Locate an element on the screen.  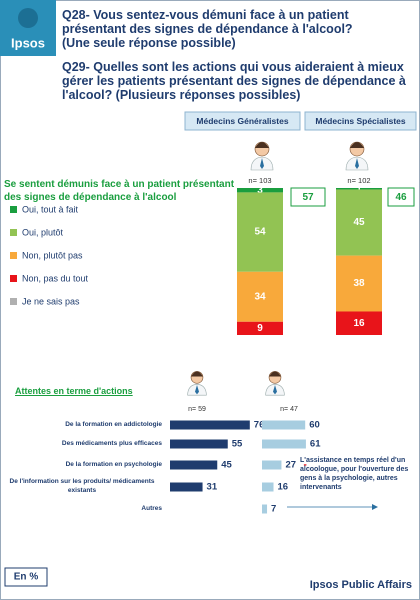
legend-label: Oui, tout à fait is located at coordinates (50, 209).